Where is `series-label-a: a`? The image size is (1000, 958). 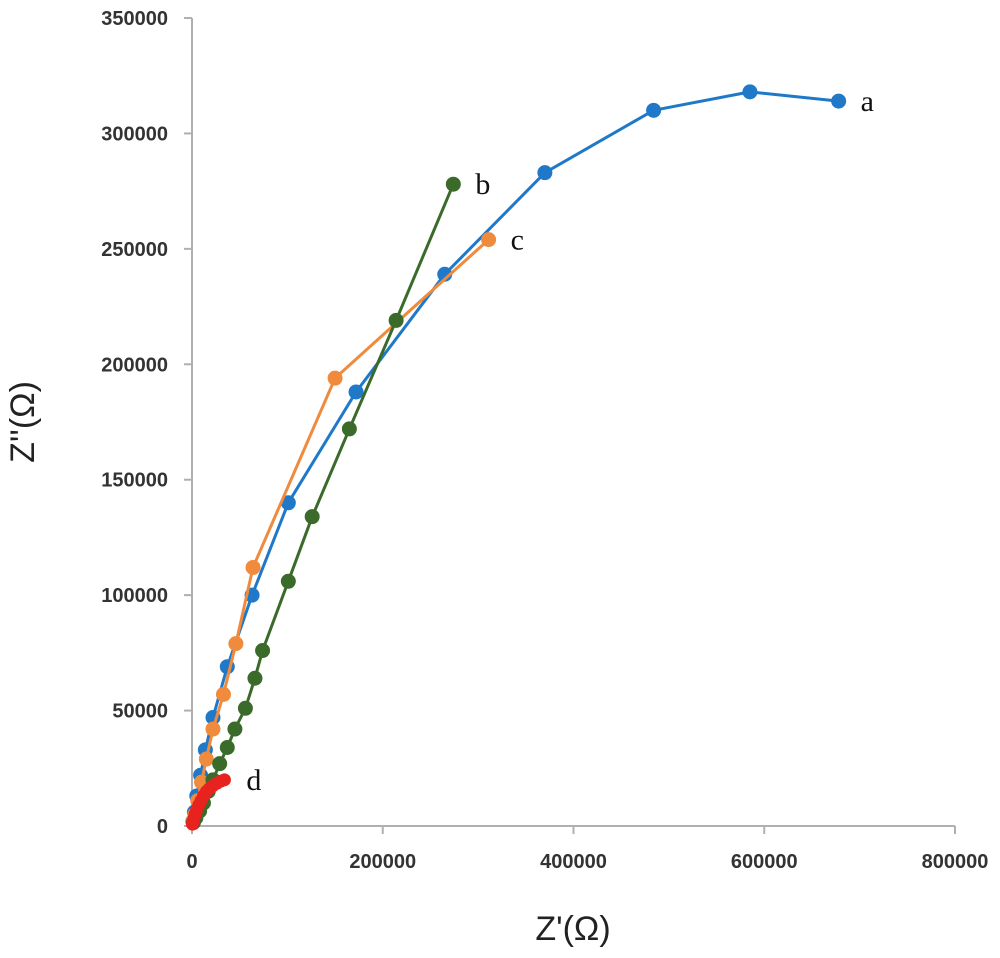
series-label-a: a is located at coordinates (867, 101).